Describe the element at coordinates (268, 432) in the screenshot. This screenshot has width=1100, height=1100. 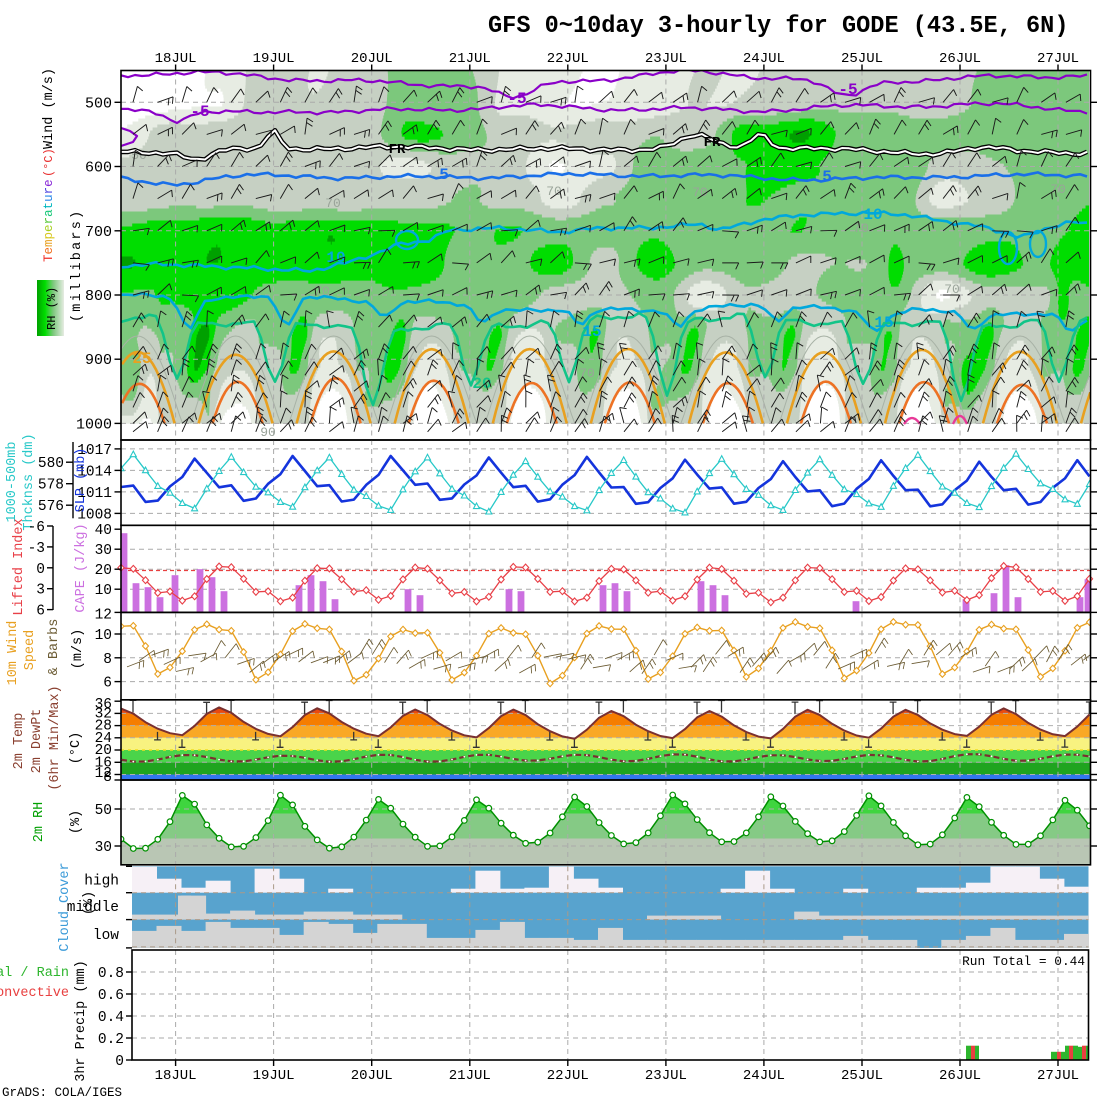
I see `svg-text: 90` at that location.